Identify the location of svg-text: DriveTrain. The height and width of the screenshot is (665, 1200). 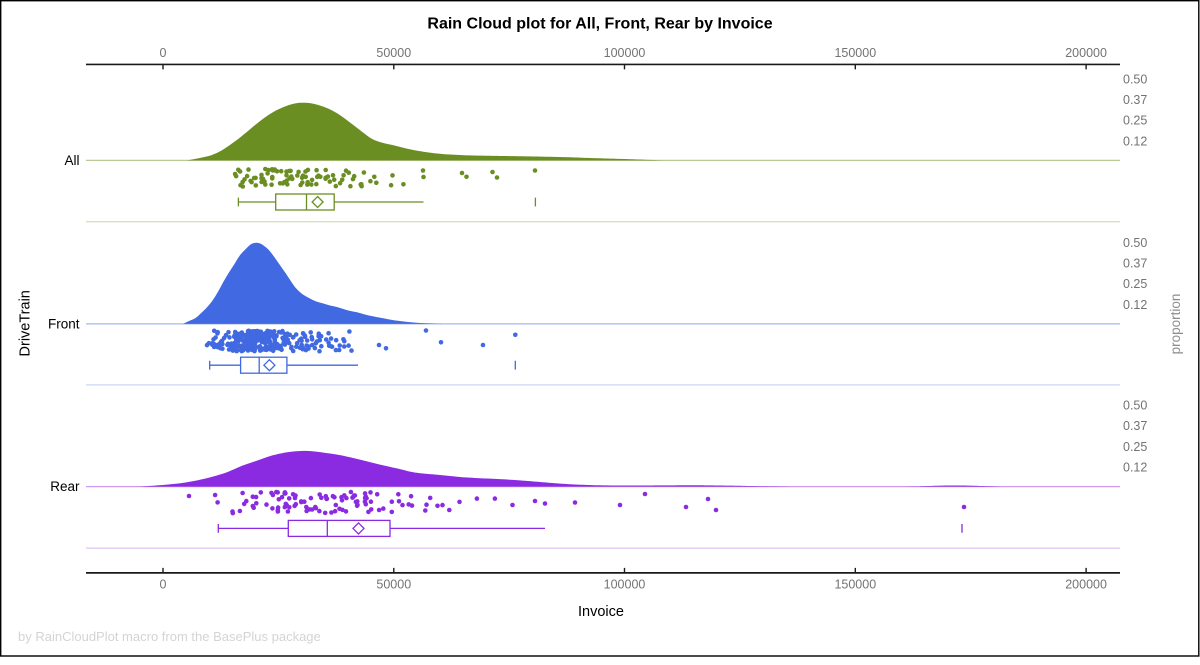
(26, 323).